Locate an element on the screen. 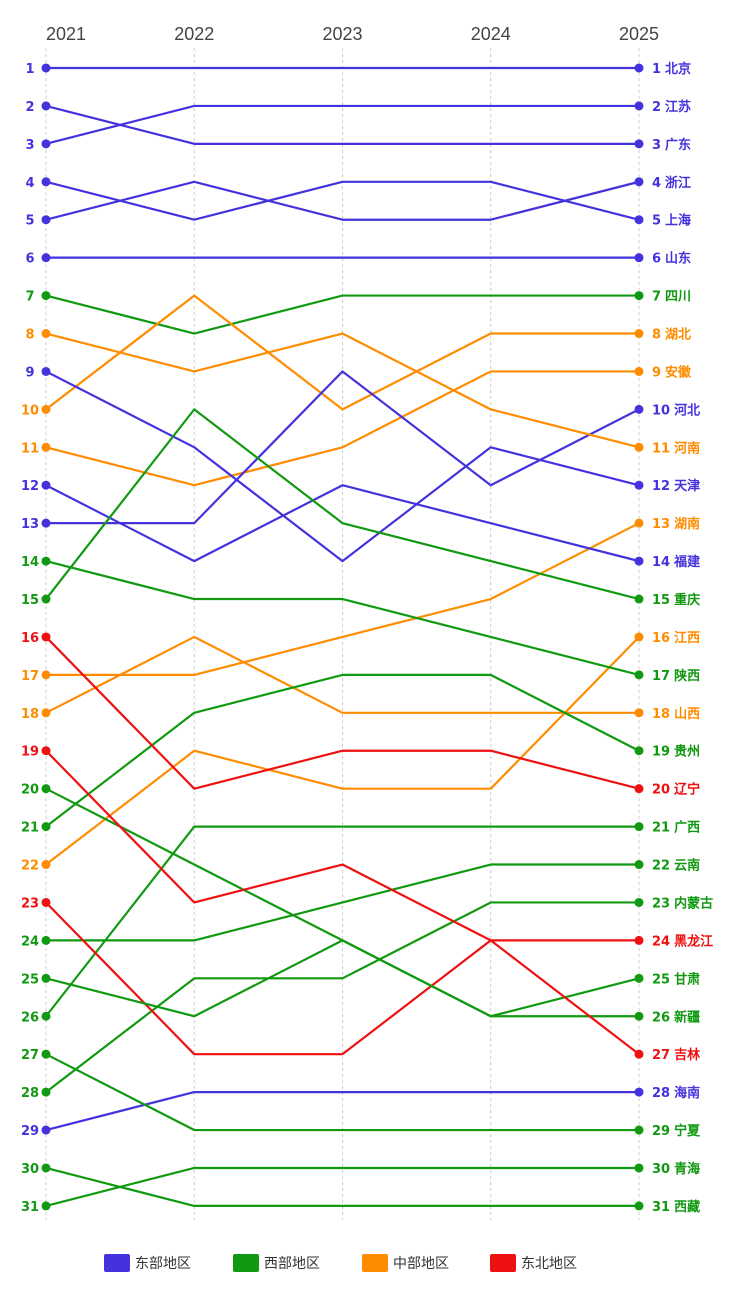 The width and height of the screenshot is (736, 1290). end-label-山东: 6 山东 is located at coordinates (671, 259).